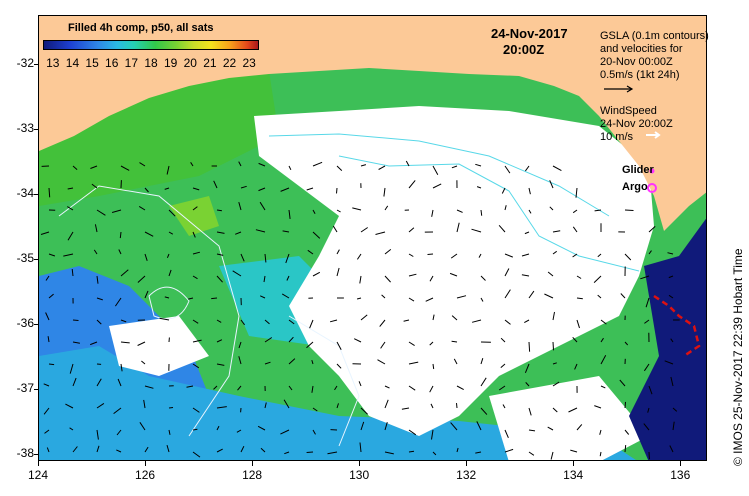 The width and height of the screenshot is (749, 496). Describe the element at coordinates (38, 475) in the screenshot. I see `x-tick-label: 124` at that location.